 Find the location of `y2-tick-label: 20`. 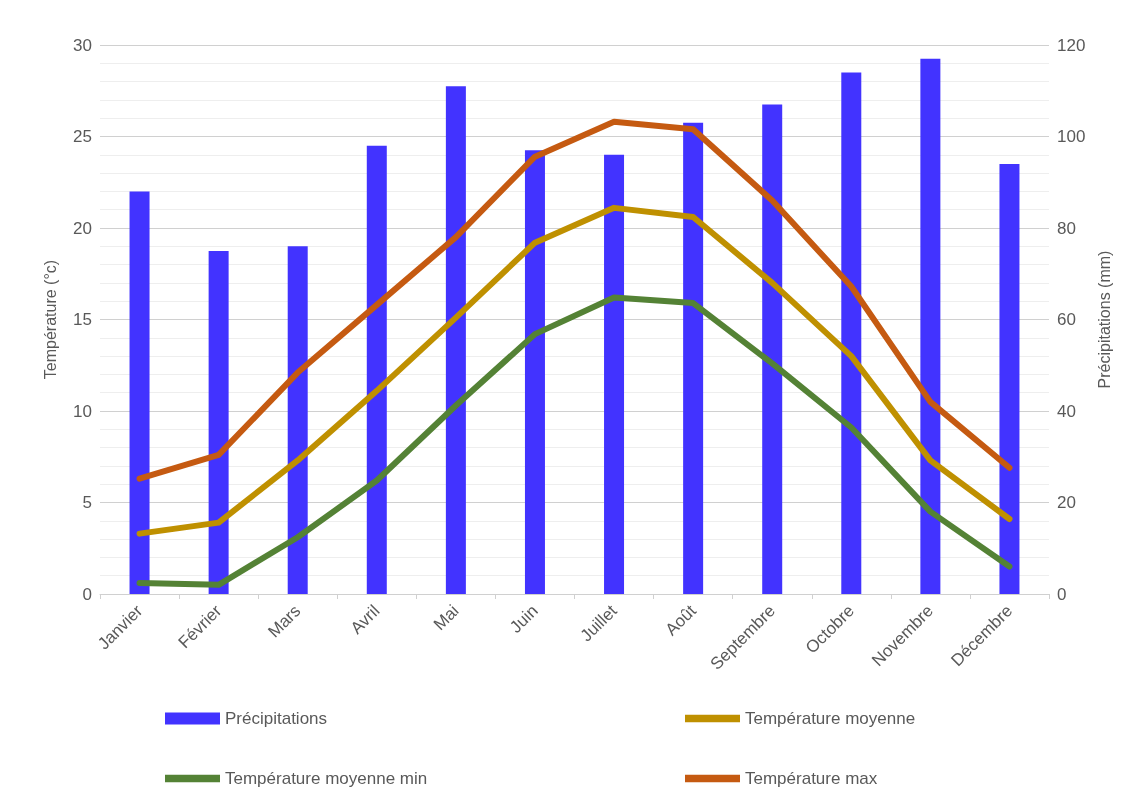

y2-tick-label: 20 is located at coordinates (1066, 502).